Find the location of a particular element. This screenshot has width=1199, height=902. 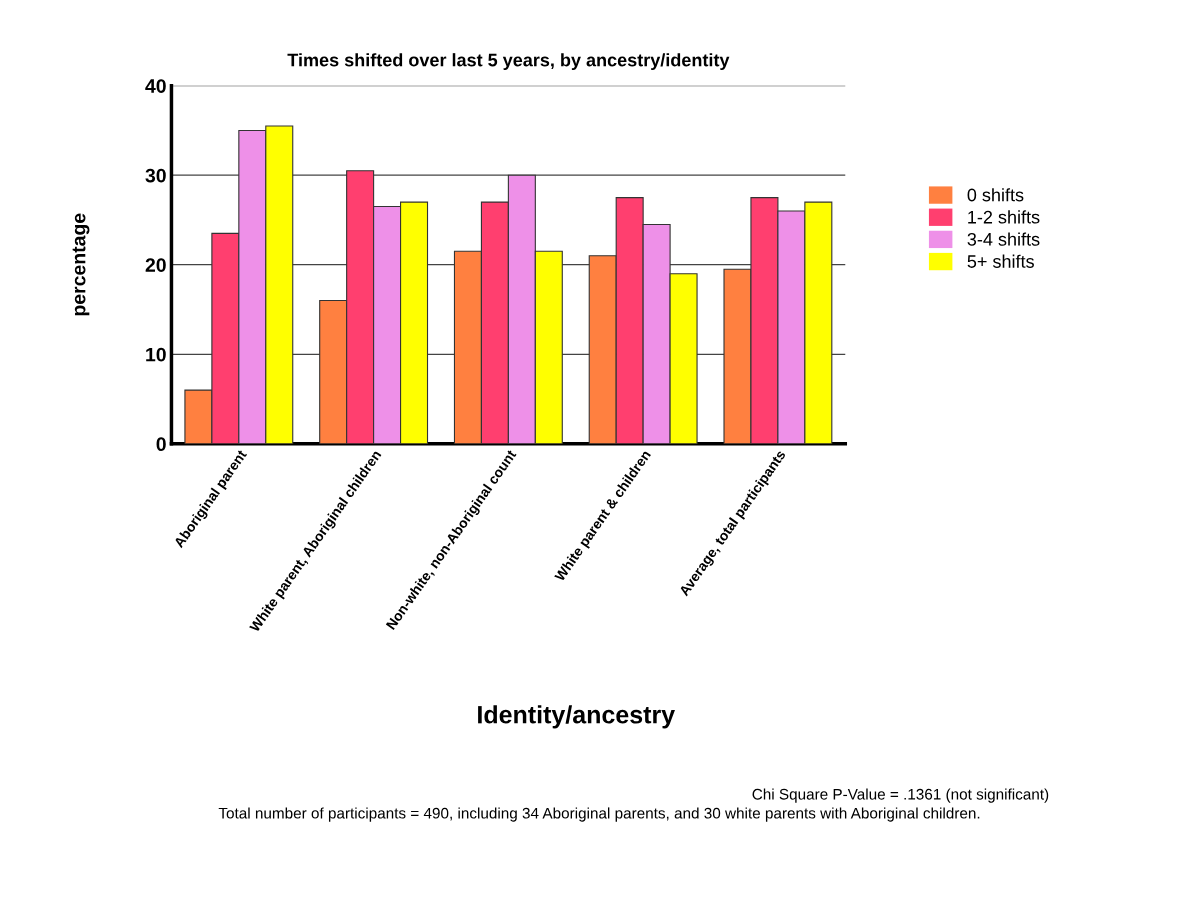

chart-title: Times shifted over last 5 years, by ancestry/identity is located at coordinates (508, 61).